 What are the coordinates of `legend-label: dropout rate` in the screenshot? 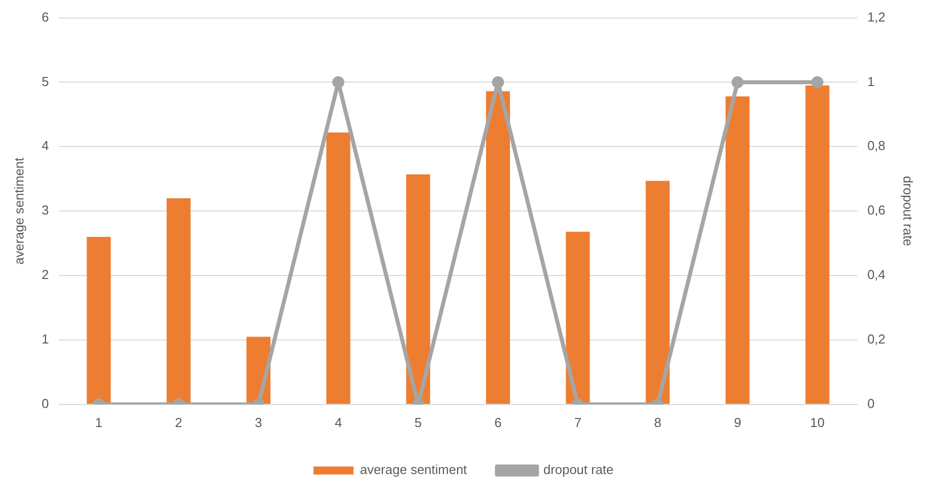 It's located at (578, 470).